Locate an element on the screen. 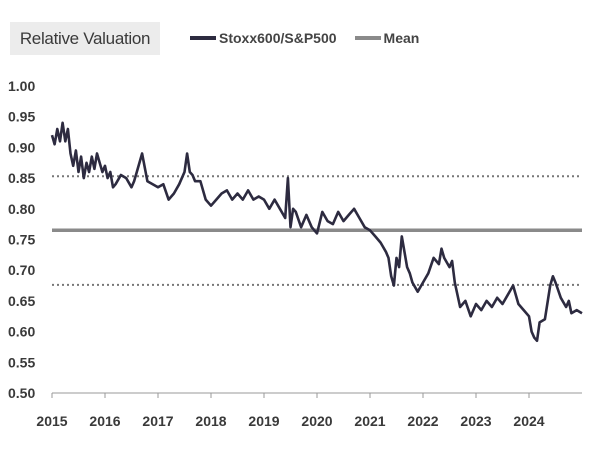 The width and height of the screenshot is (600, 450). x-tick-label: 2015 is located at coordinates (51, 421).